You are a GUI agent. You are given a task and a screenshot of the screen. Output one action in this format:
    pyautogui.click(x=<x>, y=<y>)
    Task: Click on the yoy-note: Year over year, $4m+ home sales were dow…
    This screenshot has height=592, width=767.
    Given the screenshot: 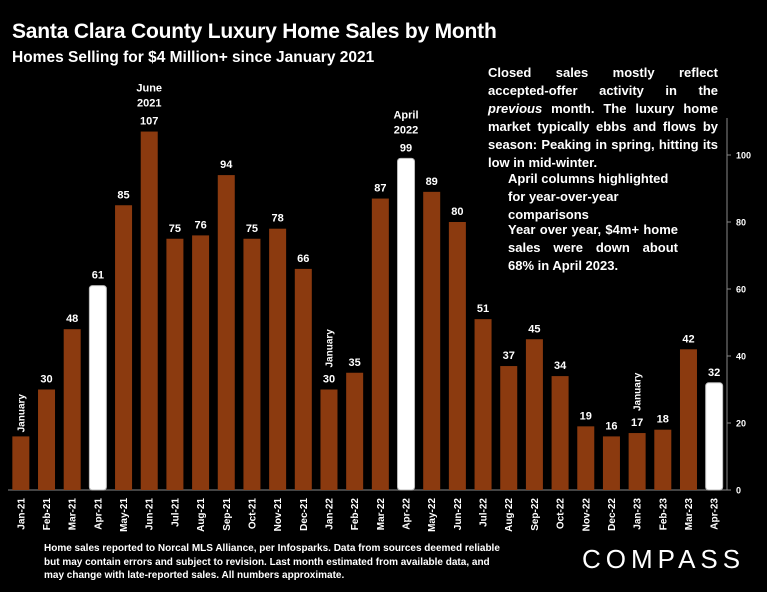 What is the action you would take?
    pyautogui.click(x=593, y=247)
    